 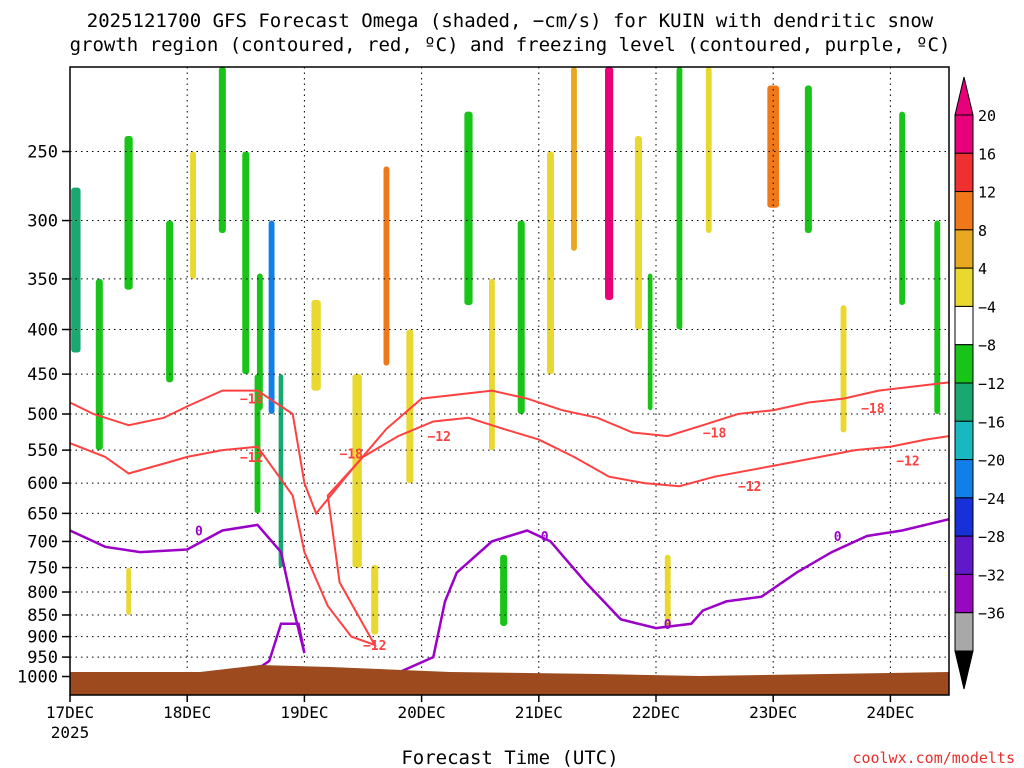 What do you see at coordinates (42, 280) in the screenshot?
I see `y-tick-label: 350` at bounding box center [42, 280].